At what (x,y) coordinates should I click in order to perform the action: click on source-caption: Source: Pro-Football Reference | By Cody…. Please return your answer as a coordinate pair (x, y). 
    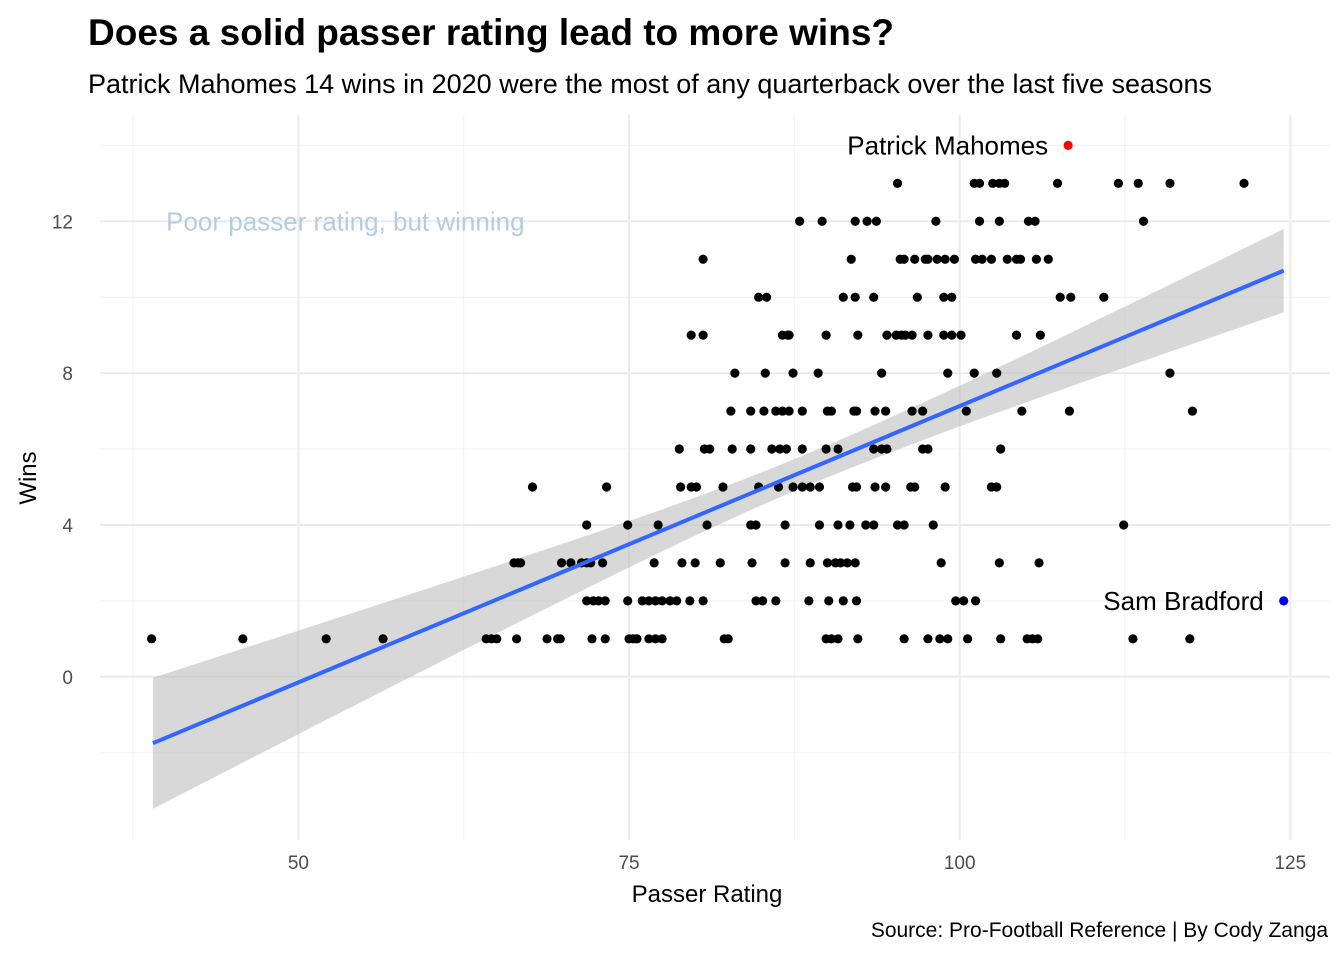
    Looking at the image, I should click on (1099, 930).